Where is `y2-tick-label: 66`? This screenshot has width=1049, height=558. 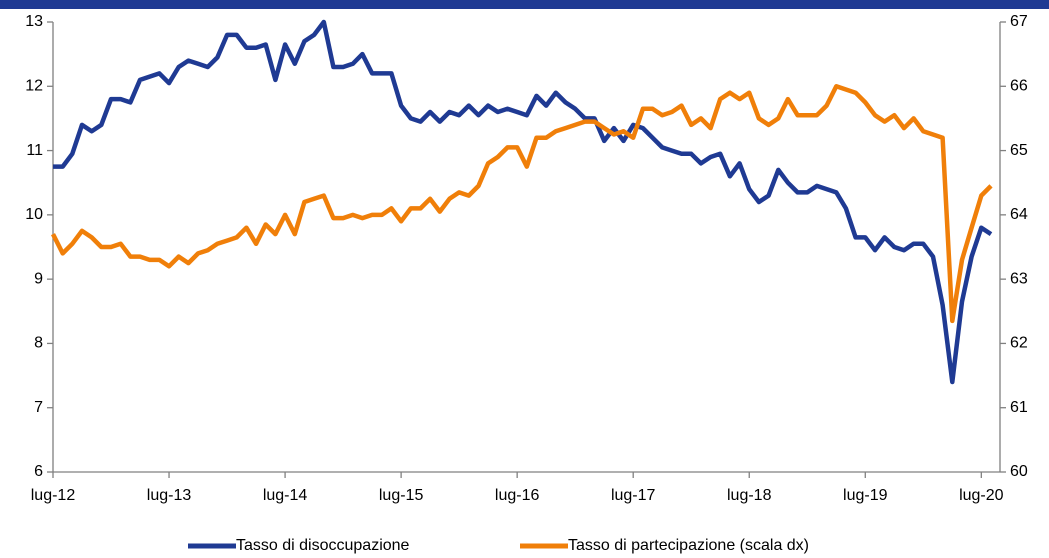
y2-tick-label: 66 is located at coordinates (1019, 86).